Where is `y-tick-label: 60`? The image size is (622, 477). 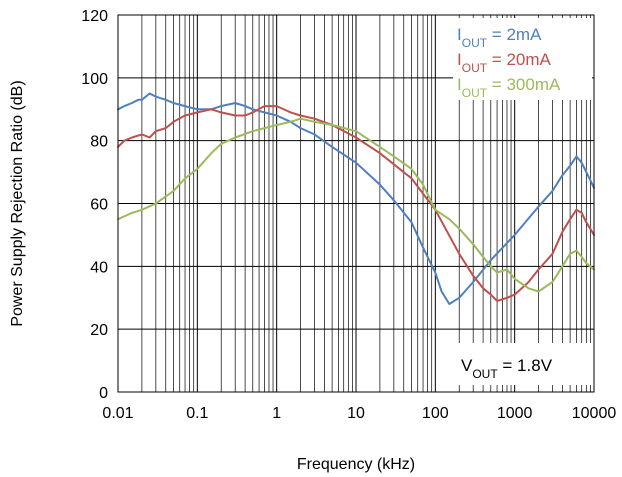
y-tick-label: 60 is located at coordinates (99, 205).